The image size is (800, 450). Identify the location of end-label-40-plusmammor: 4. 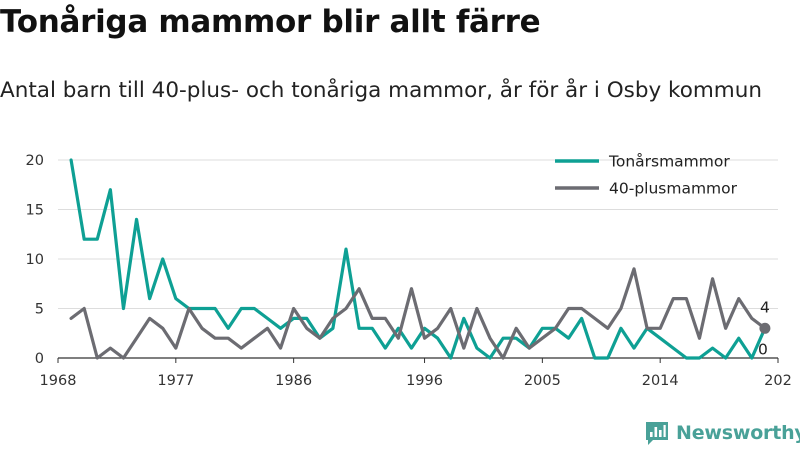
(765, 307).